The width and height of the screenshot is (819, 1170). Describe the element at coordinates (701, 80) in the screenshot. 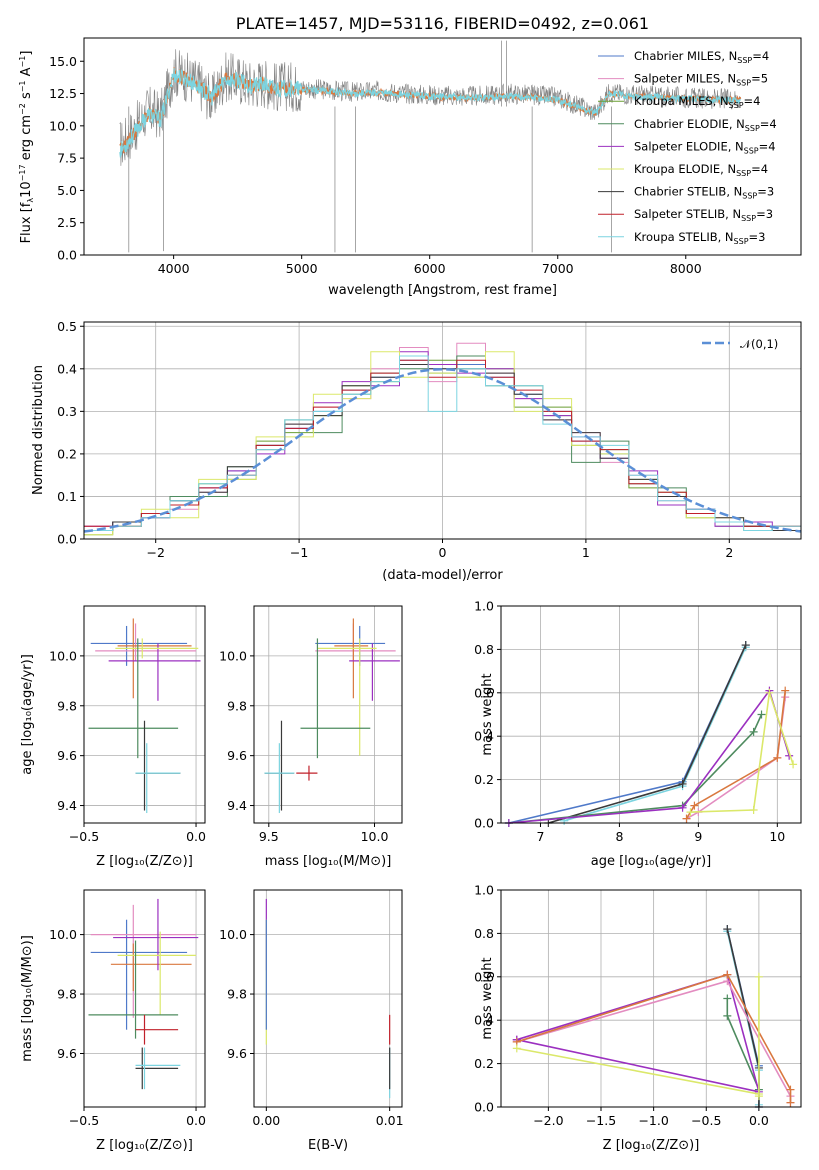

I see `legend-label: Salpeter MILES, NSSP=5` at that location.